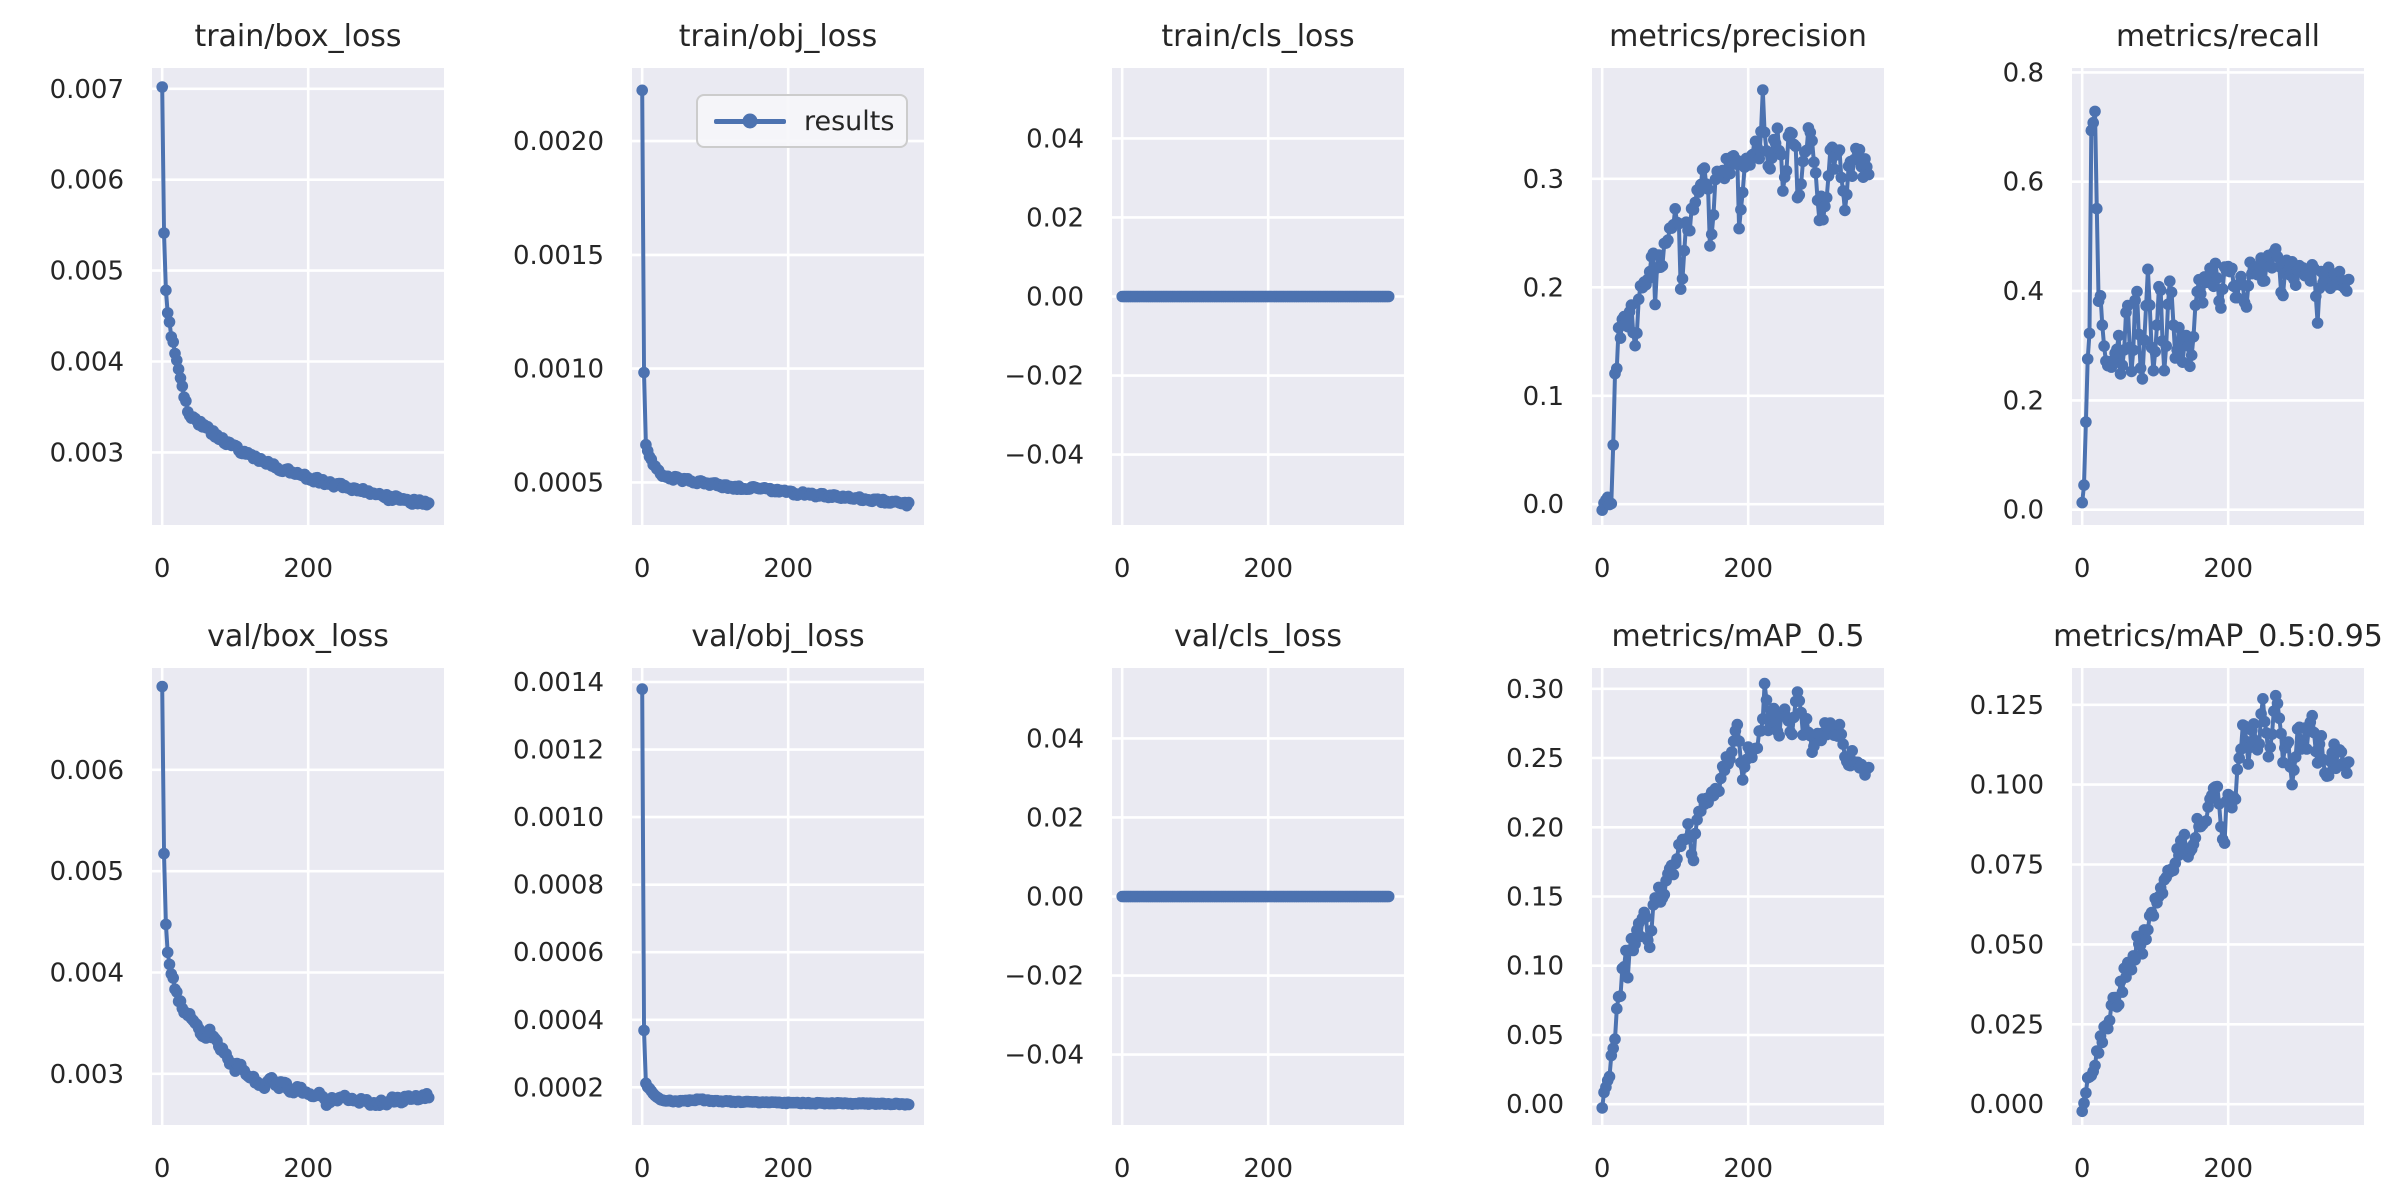 This screenshot has height=1200, width=2400. I want to click on metrics-map50-95-chart-canvas: 0.000 0.025 0.050 0.075 0.100 0.125 0 200, so click(2167, 926).